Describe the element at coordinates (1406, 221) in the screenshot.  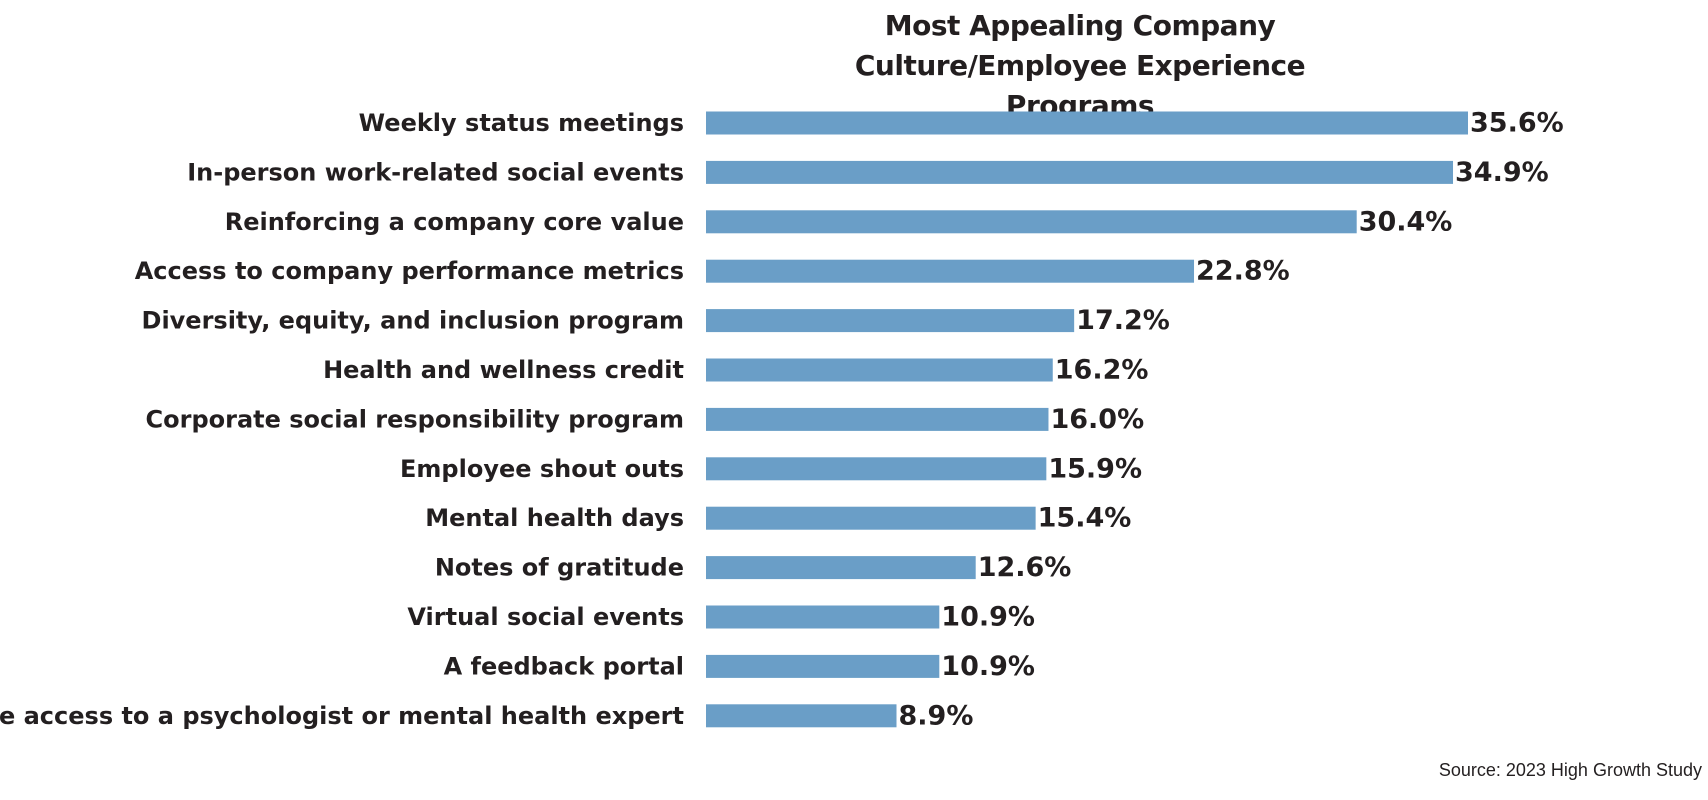
I see `value-label: 30.4%` at that location.